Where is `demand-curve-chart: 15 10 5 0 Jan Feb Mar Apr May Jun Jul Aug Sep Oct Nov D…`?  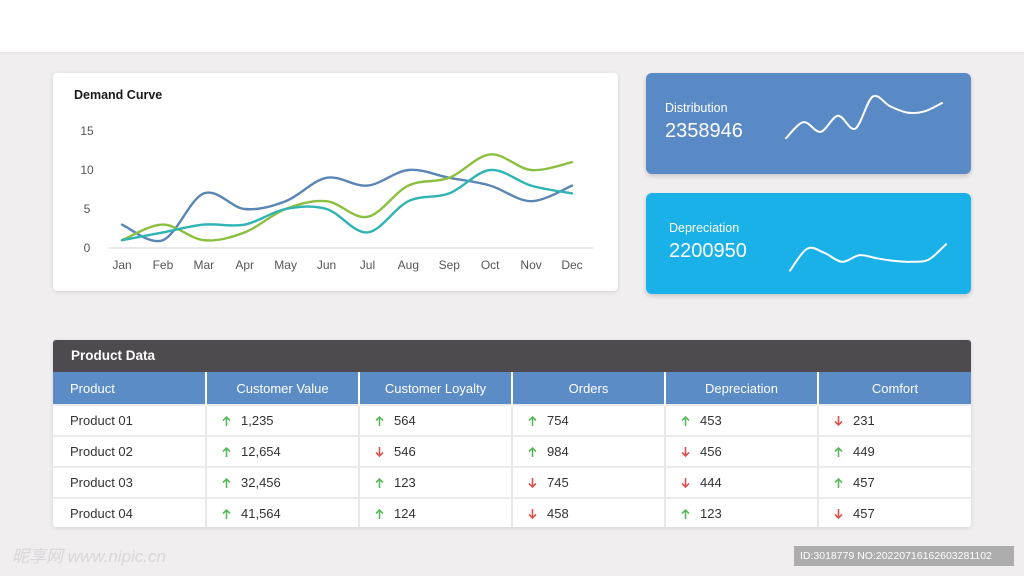
demand-curve-chart: 15 10 5 0 Jan Feb Mar Apr May Jun Jul Aug Sep Oct Nov D… is located at coordinates (336, 198).